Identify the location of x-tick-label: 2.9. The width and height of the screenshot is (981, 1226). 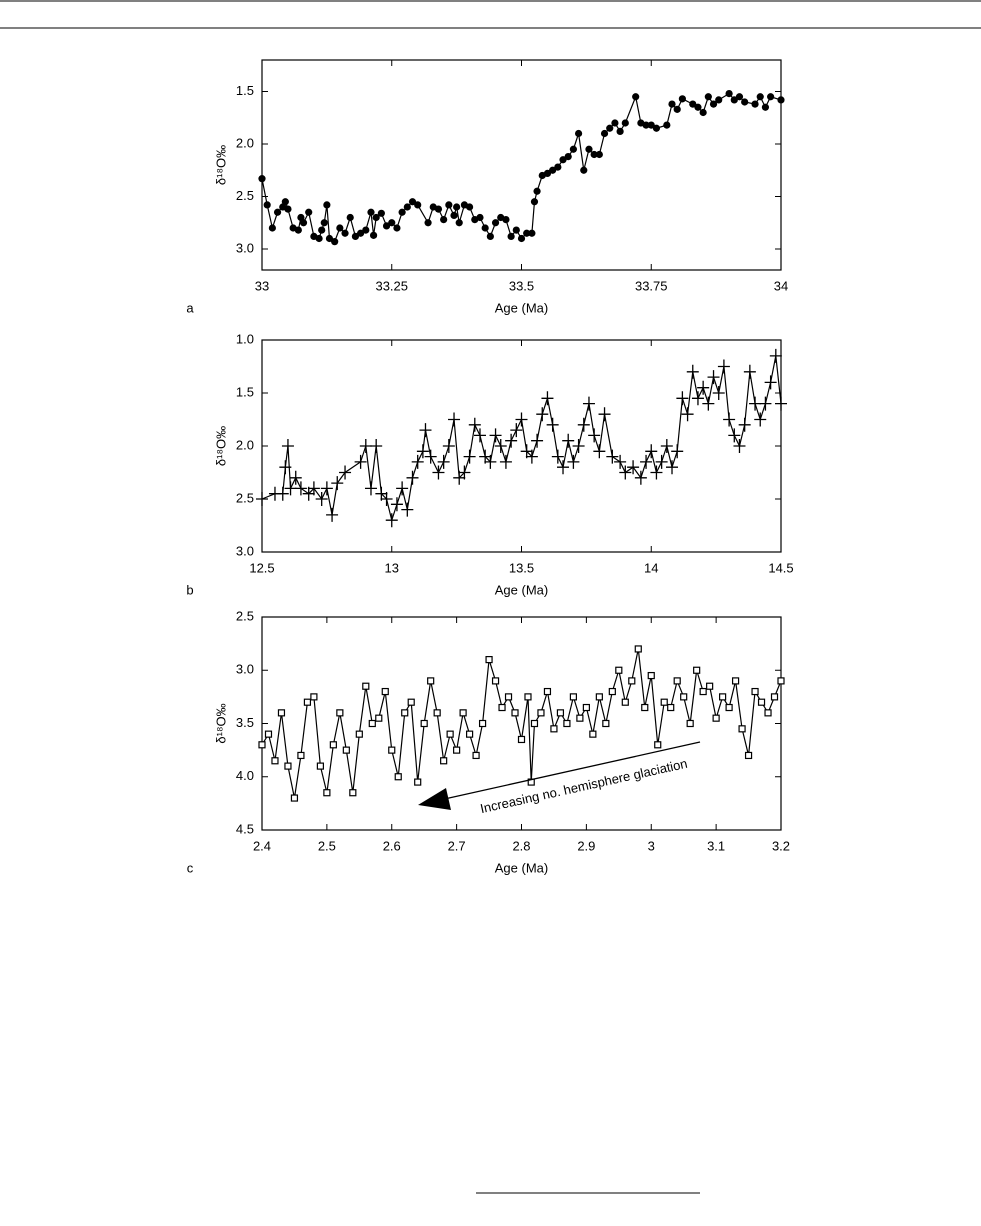
(586, 845).